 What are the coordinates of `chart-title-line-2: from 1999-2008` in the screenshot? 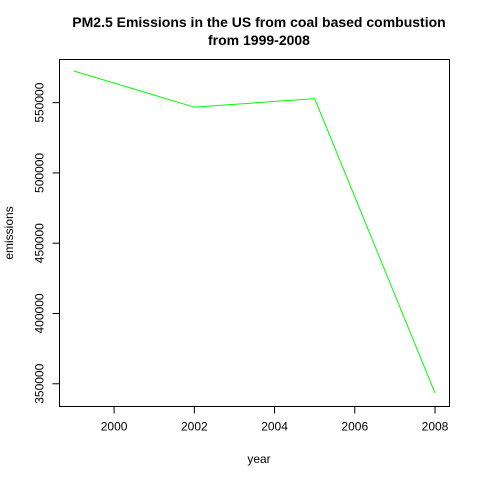 It's located at (259, 40).